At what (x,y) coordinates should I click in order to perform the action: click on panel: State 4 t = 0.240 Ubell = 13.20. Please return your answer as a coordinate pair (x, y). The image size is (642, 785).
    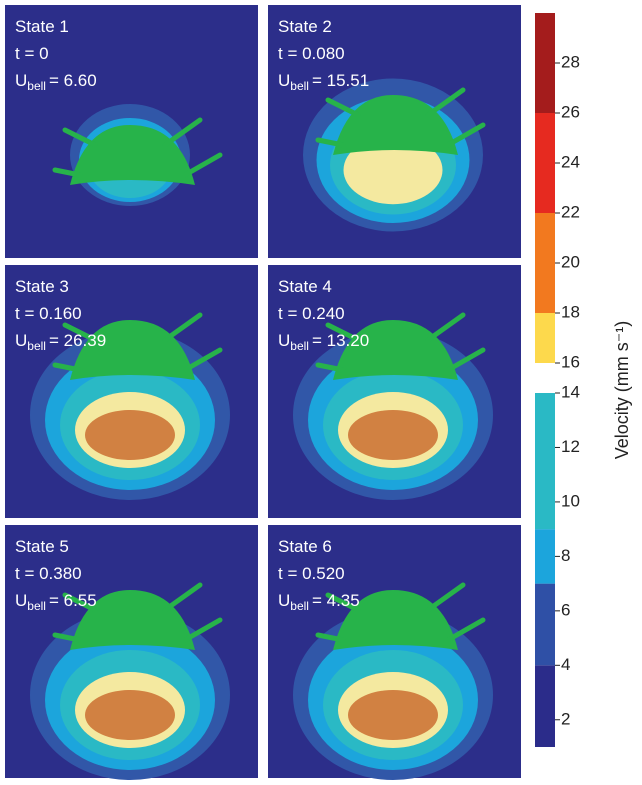
    Looking at the image, I should click on (394, 391).